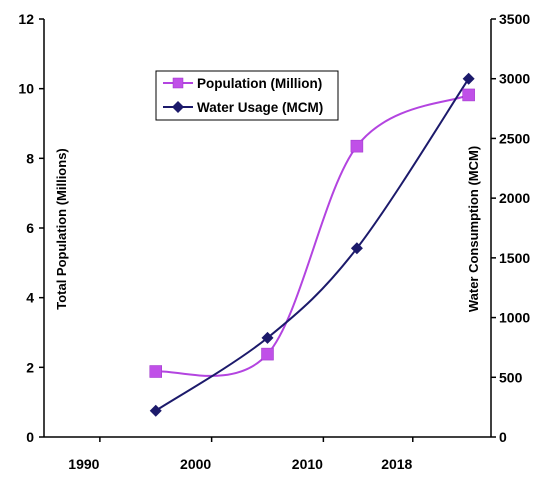  I want to click on legend: Population (Million) Water Usage (MCM), so click(247, 95).